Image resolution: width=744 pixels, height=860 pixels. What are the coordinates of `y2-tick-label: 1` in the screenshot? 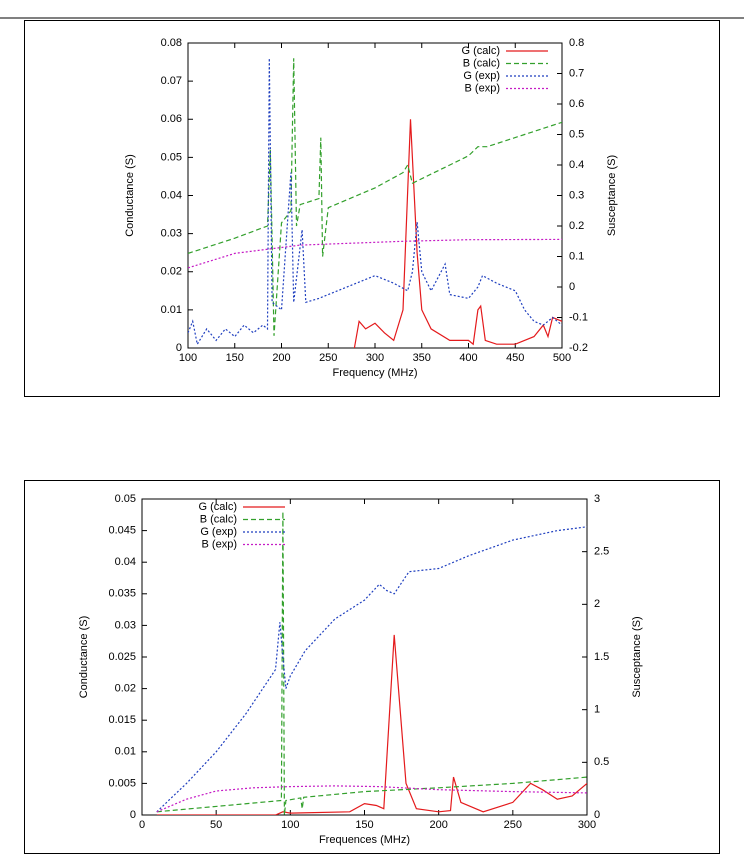 It's located at (597, 710).